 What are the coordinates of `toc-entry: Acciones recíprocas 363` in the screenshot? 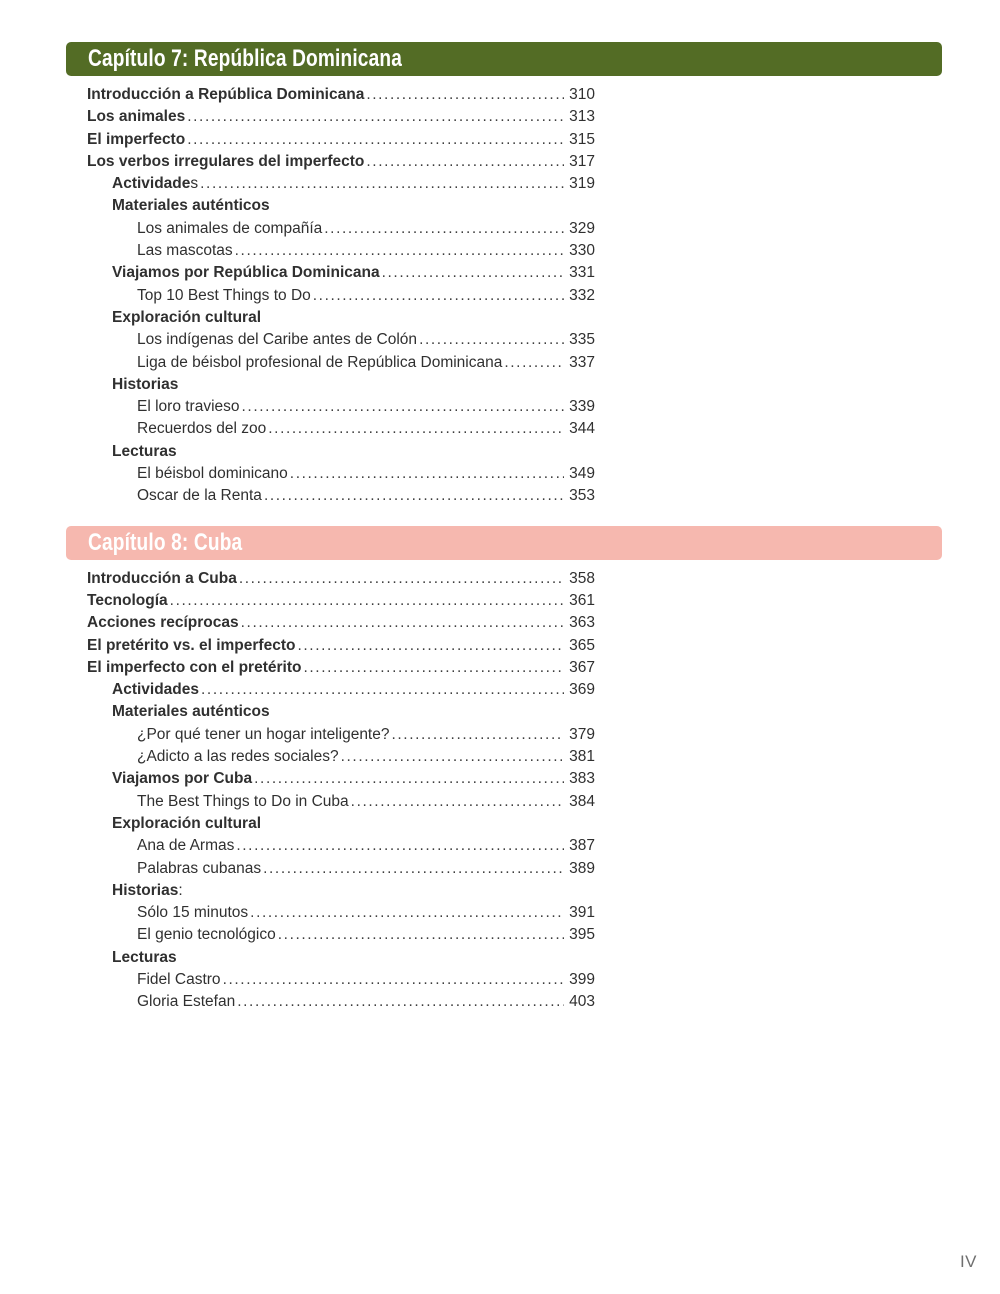 It's located at (330, 623).